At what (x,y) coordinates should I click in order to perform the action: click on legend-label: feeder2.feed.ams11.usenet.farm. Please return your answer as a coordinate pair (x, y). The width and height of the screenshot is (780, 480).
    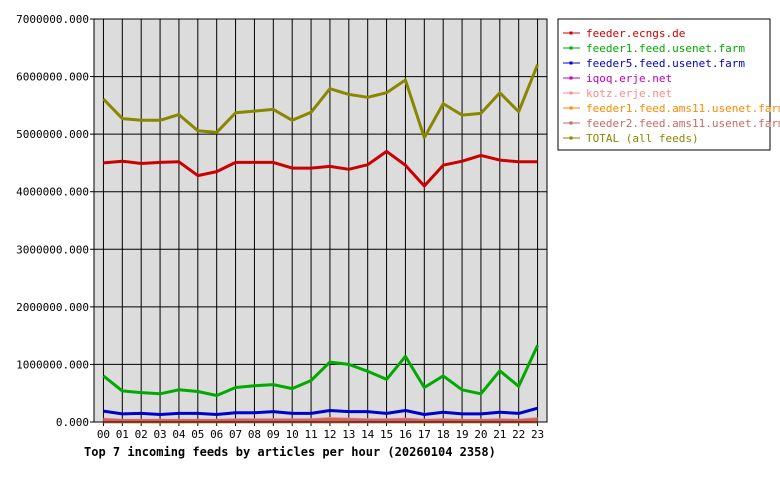
    Looking at the image, I should click on (683, 123).